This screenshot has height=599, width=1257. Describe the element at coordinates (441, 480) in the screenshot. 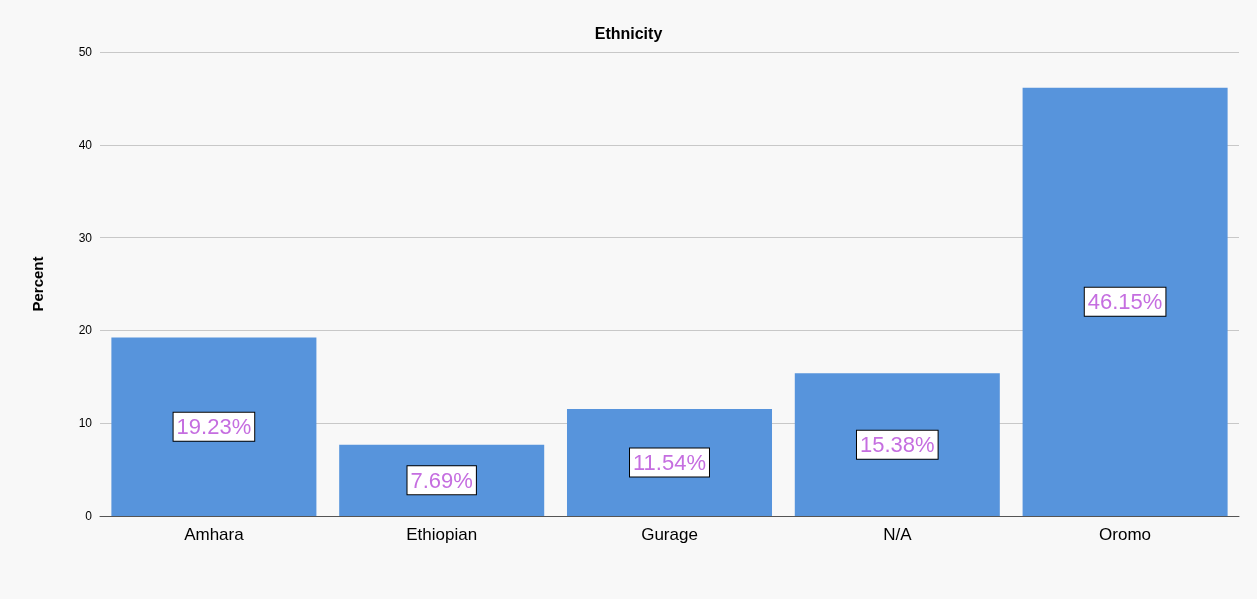

I see `data-label: 7.69%` at that location.